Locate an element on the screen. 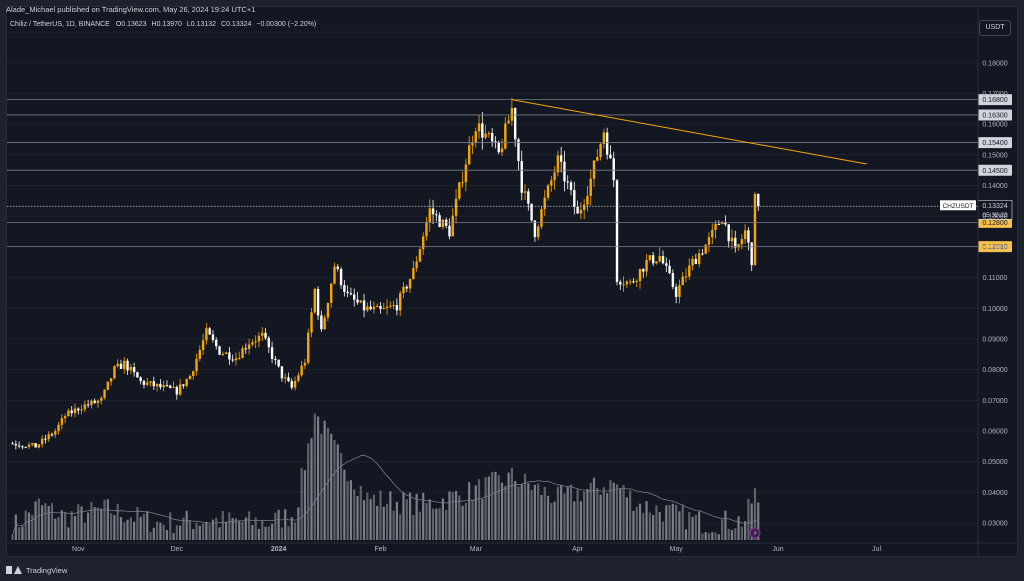 The image size is (1024, 581). low-label: L is located at coordinates (188, 24).